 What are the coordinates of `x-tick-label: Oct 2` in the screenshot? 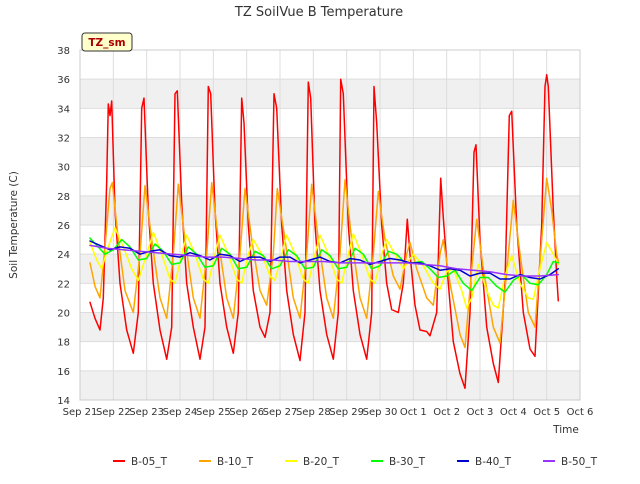 It's located at (446, 412).